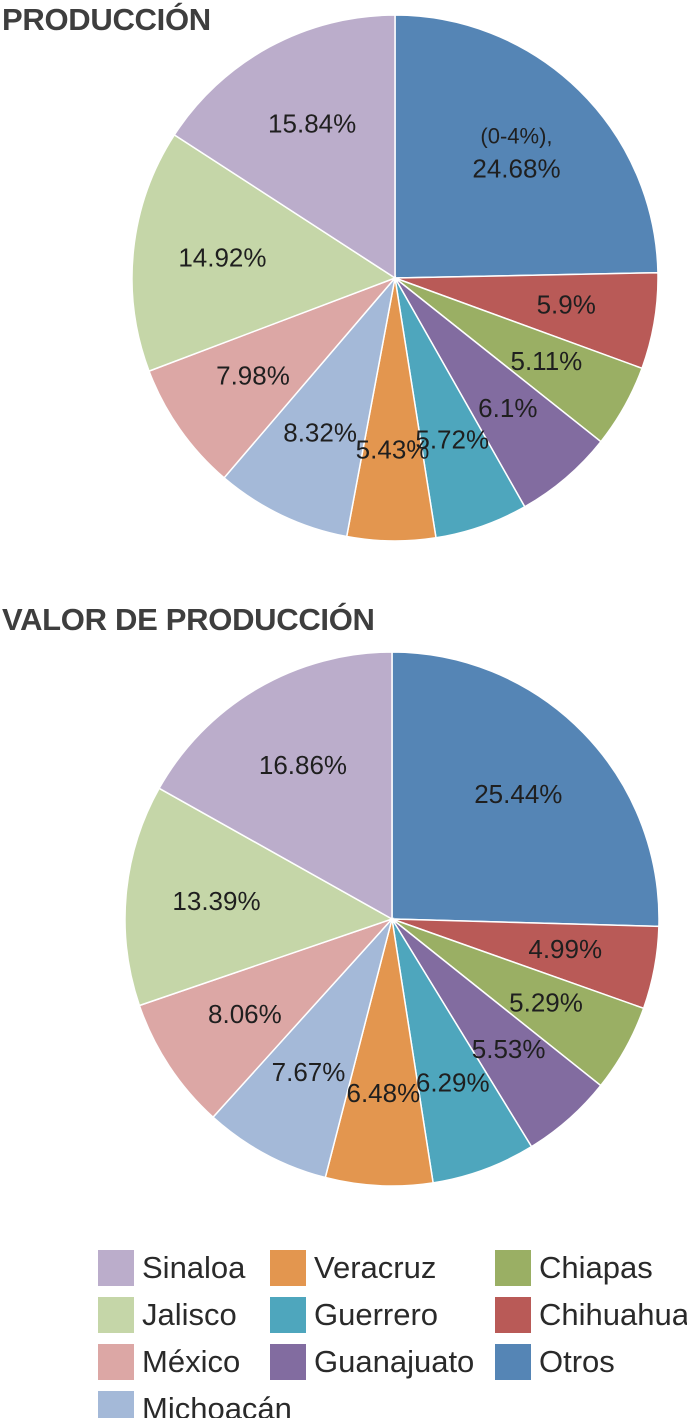 The height and width of the screenshot is (1418, 687). What do you see at coordinates (376, 1314) in the screenshot?
I see `legend-label-guerrero: Guerrero` at bounding box center [376, 1314].